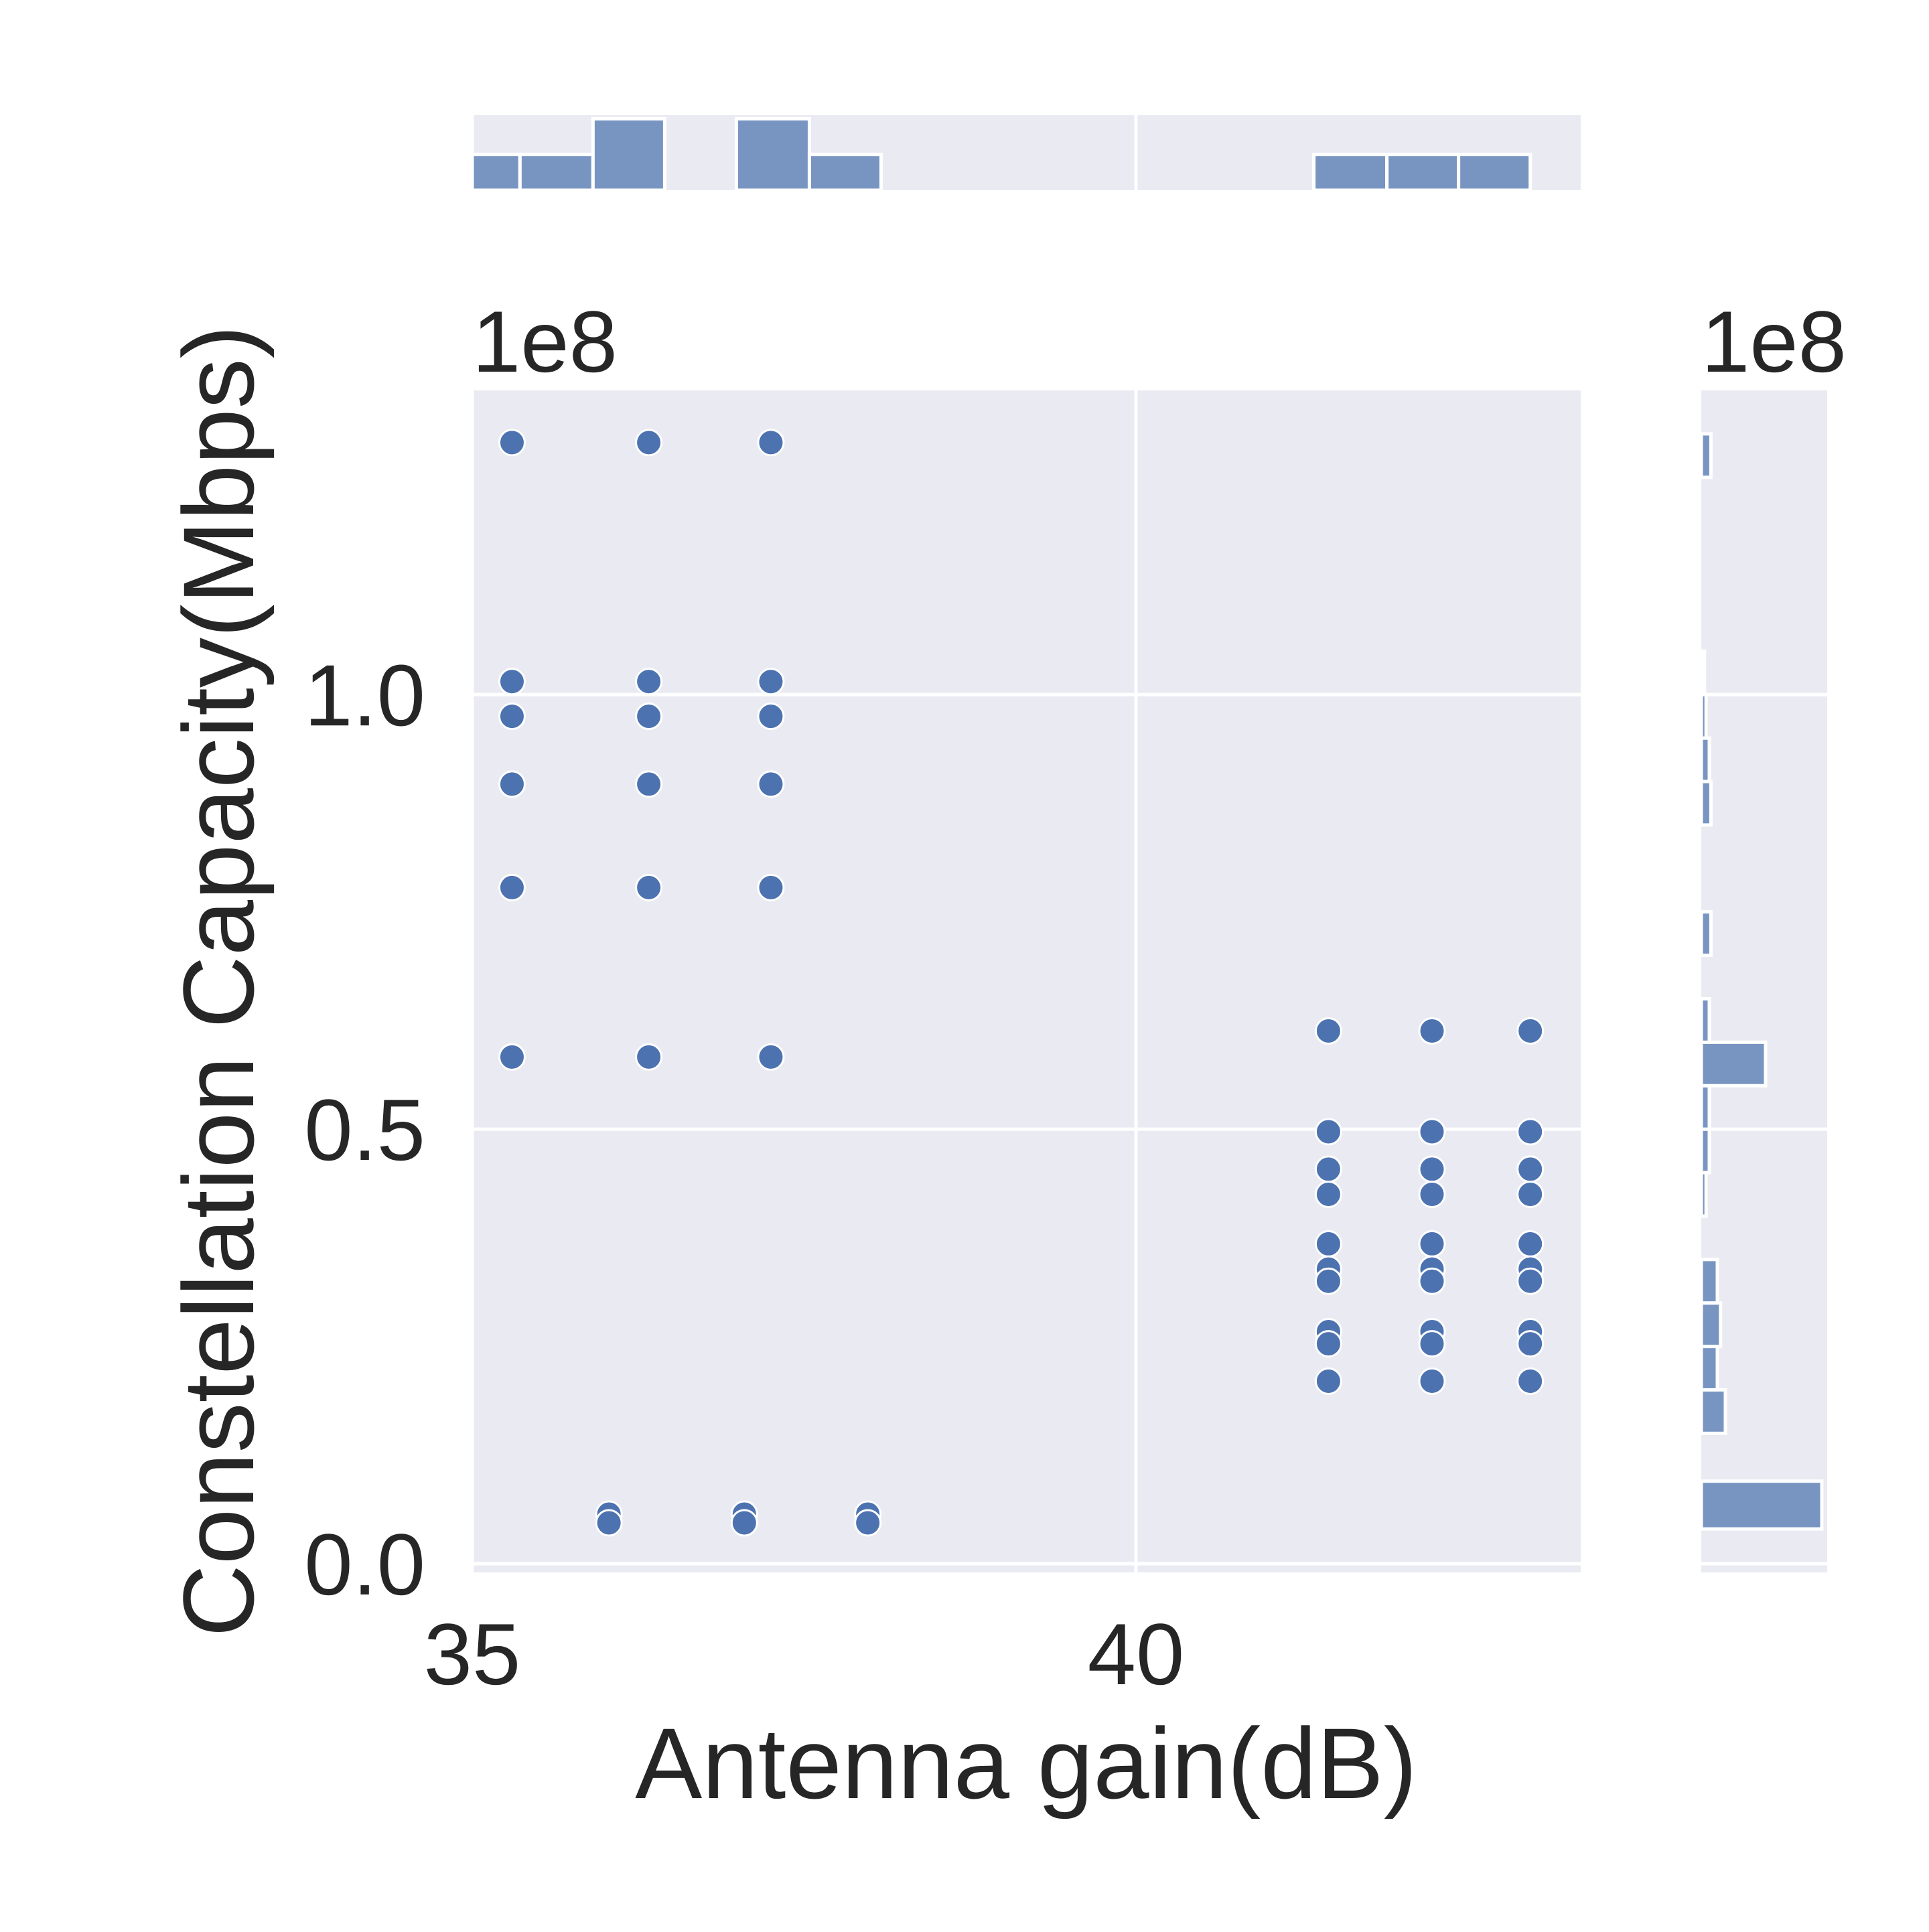 Image resolution: width=1929 pixels, height=1932 pixels. I want to click on x-axis-label: Antenna gain(dB), so click(1026, 1763).